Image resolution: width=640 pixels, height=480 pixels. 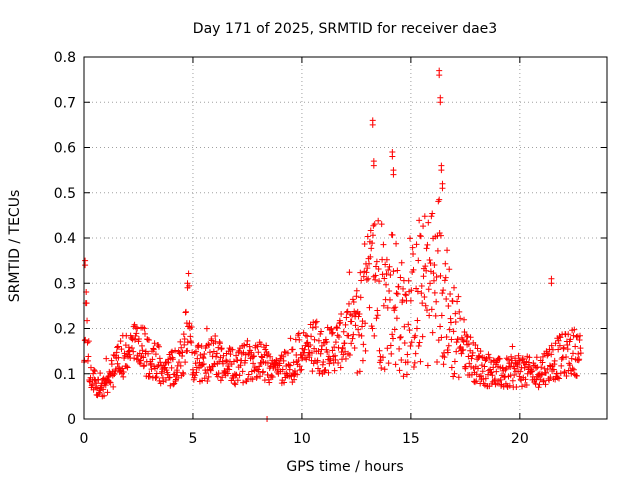 What do you see at coordinates (65, 284) in the screenshot?
I see `y-tick-label: 0.3` at bounding box center [65, 284].